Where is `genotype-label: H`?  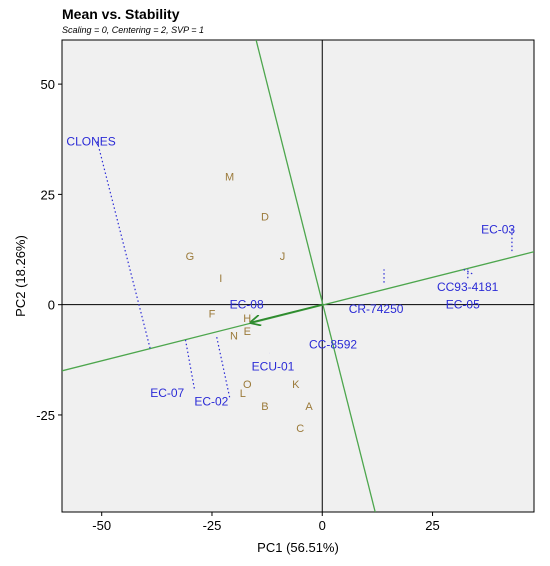
genotype-label: H is located at coordinates (247, 319).